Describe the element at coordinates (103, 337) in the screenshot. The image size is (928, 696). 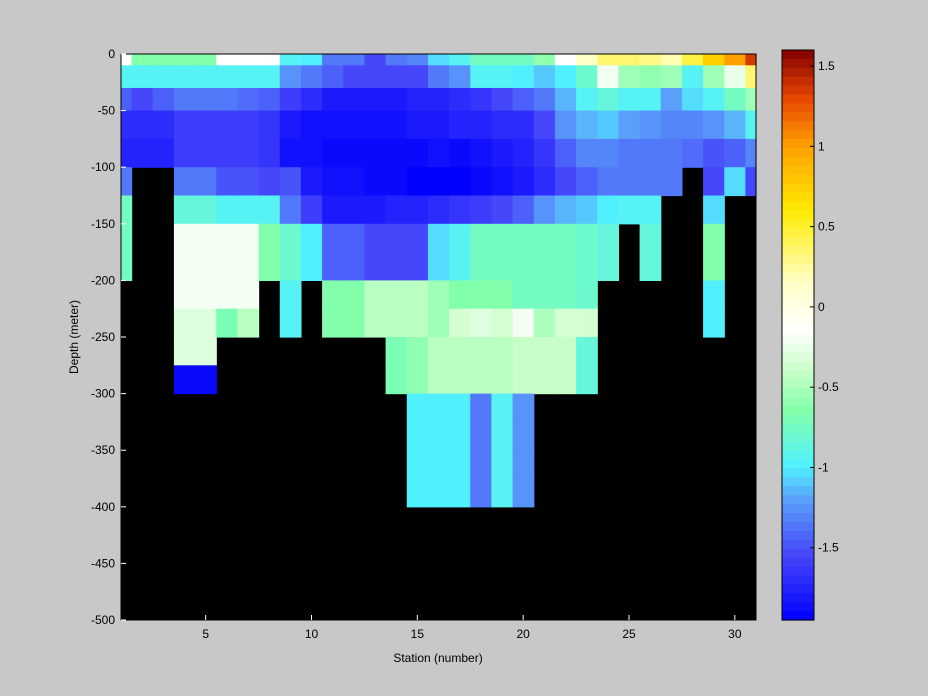
I see `y-tick-label: -250` at that location.